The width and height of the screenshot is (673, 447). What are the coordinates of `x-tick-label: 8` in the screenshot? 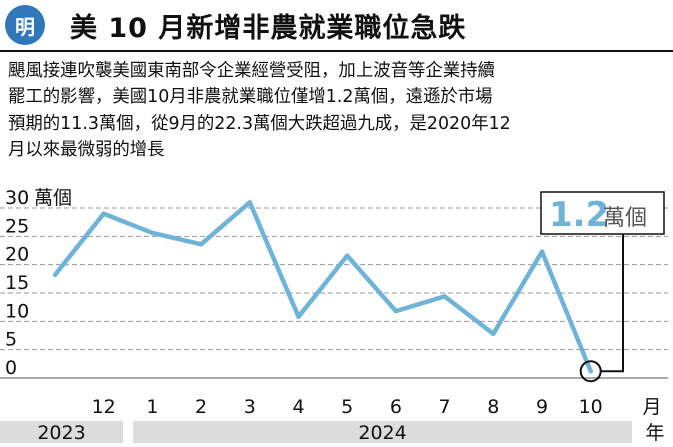 It's located at (493, 407).